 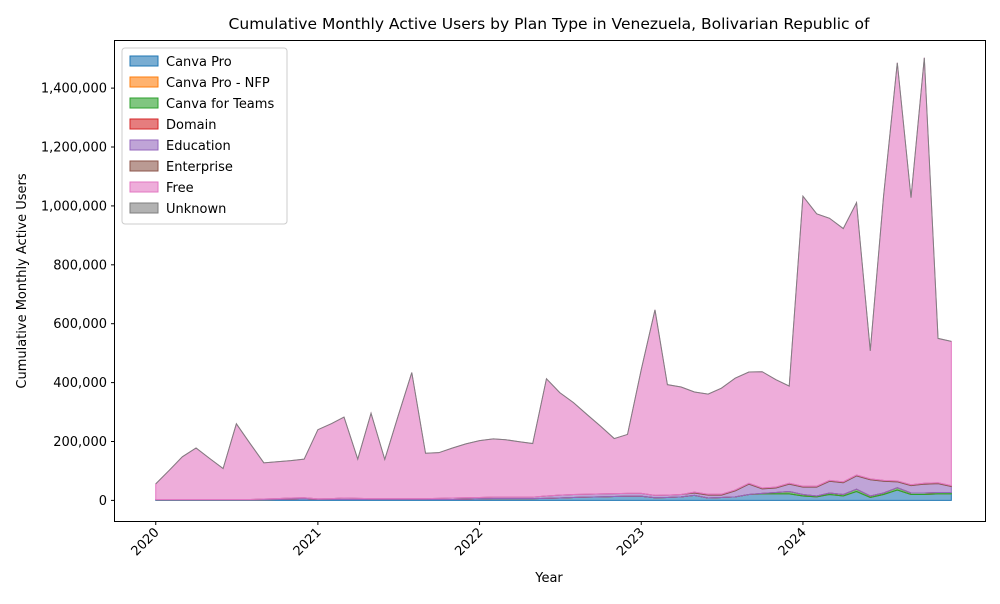 I want to click on legend-label: Education, so click(x=198, y=146).